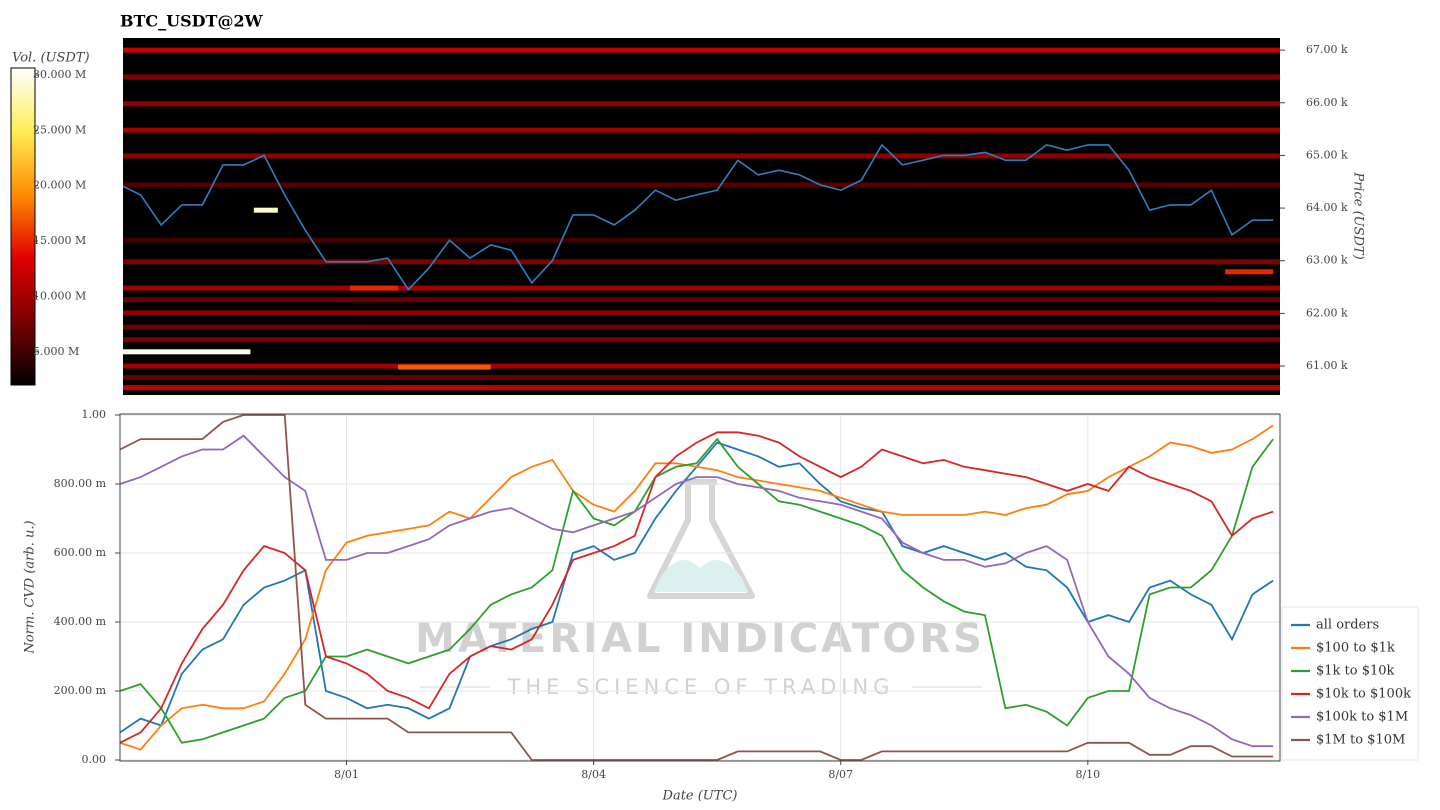 This screenshot has height=810, width=1440. Describe the element at coordinates (80, 483) in the screenshot. I see `y-tick-label: 800.00 m` at that location.